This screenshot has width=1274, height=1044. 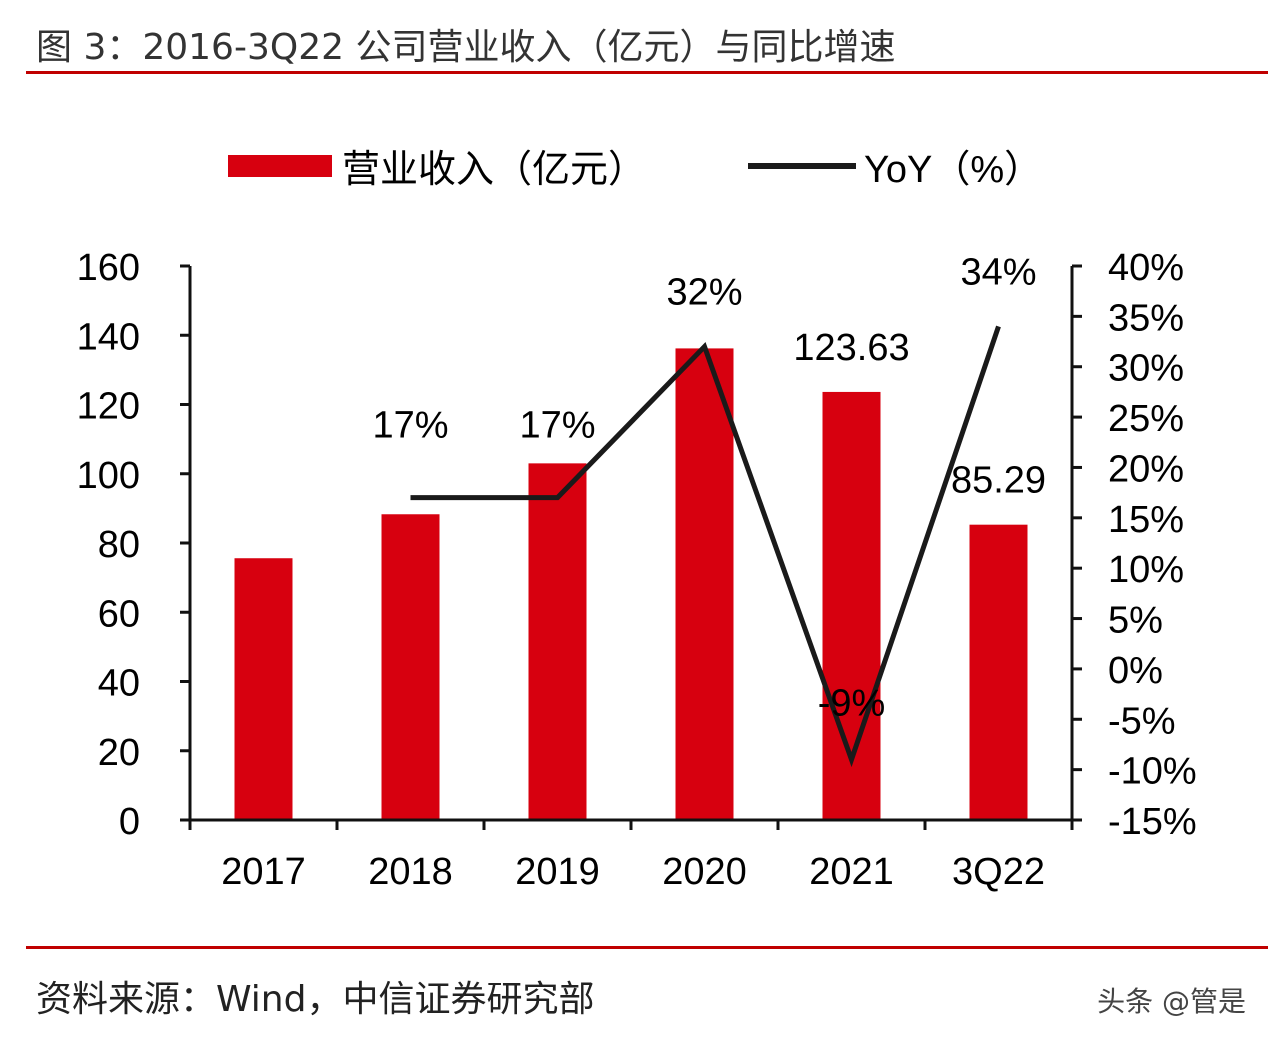 What do you see at coordinates (1146, 419) in the screenshot?
I see `right-tick-label: 25%` at bounding box center [1146, 419].